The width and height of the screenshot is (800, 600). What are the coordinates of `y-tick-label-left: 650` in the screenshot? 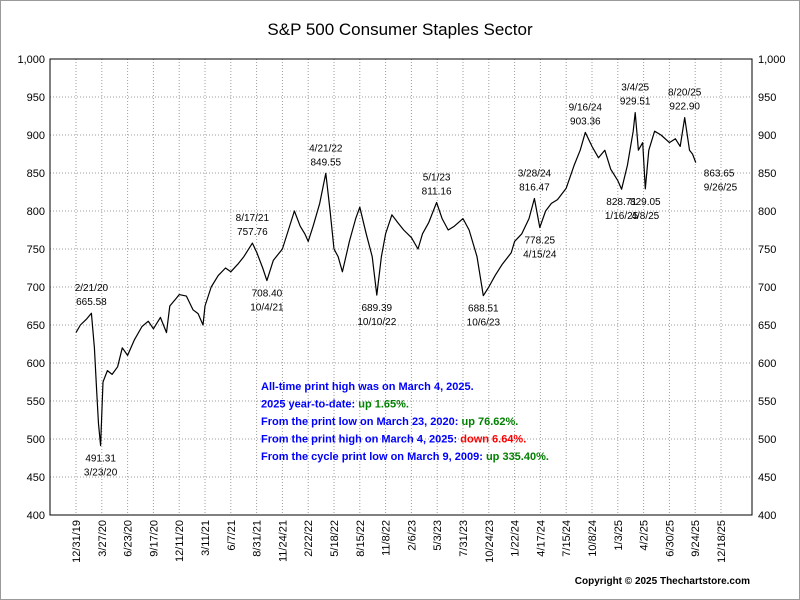 It's located at (36, 326).